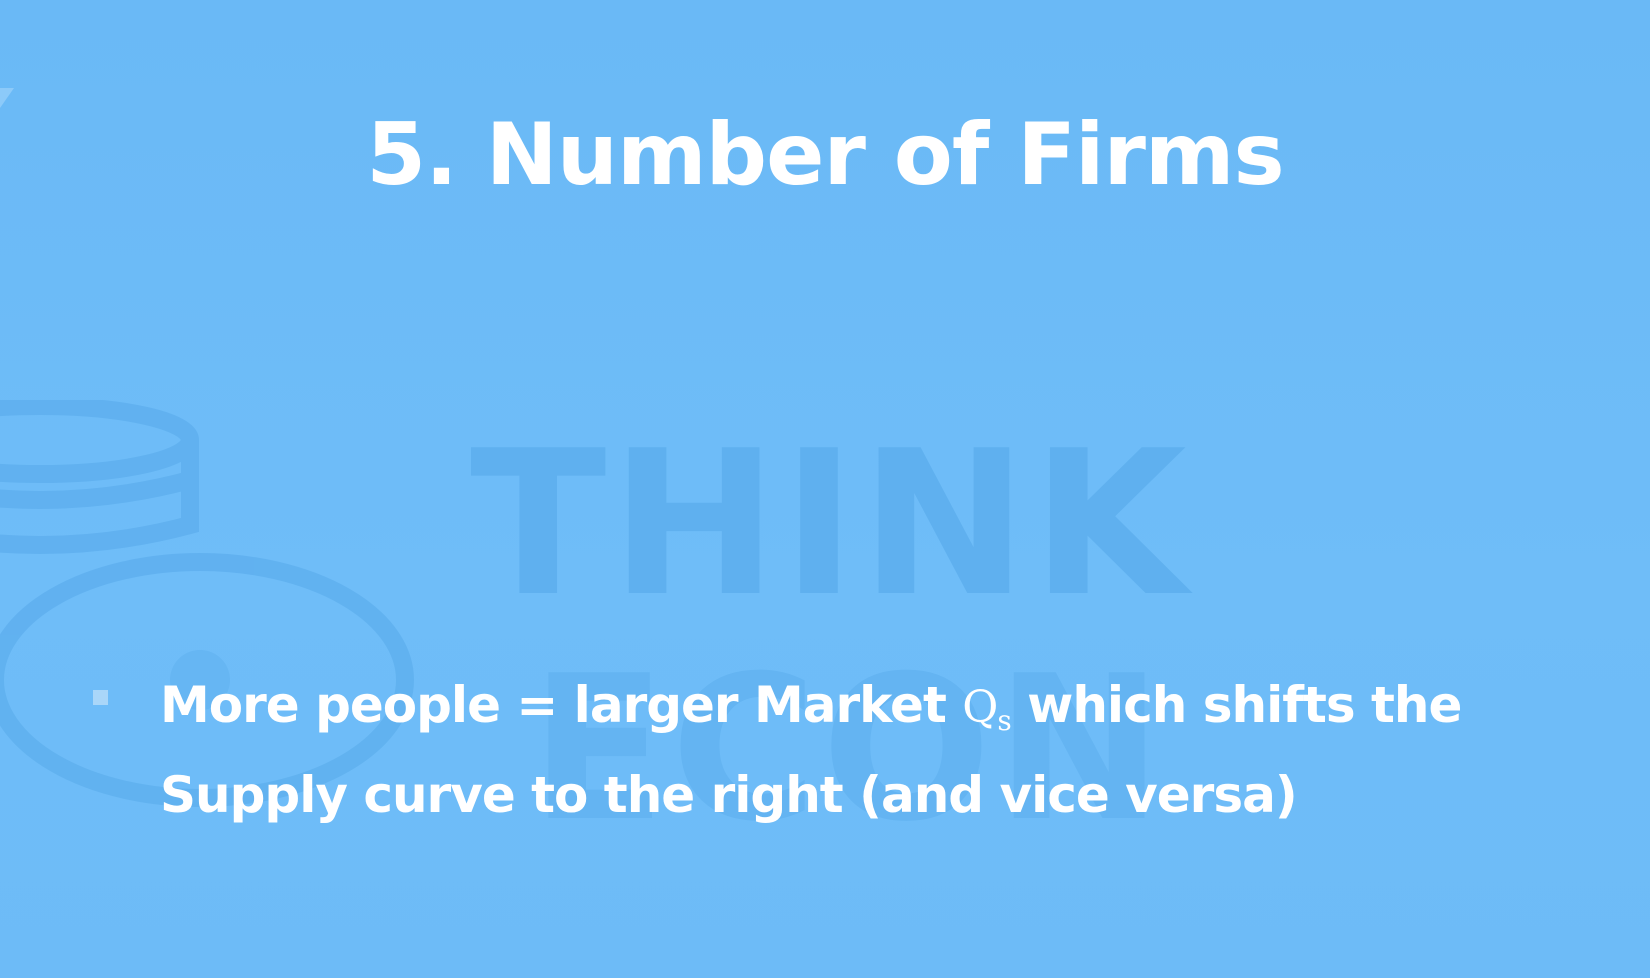 Image resolution: width=1650 pixels, height=978 pixels. Describe the element at coordinates (830, 524) in the screenshot. I see `watermark-logo-think: THINK` at that location.